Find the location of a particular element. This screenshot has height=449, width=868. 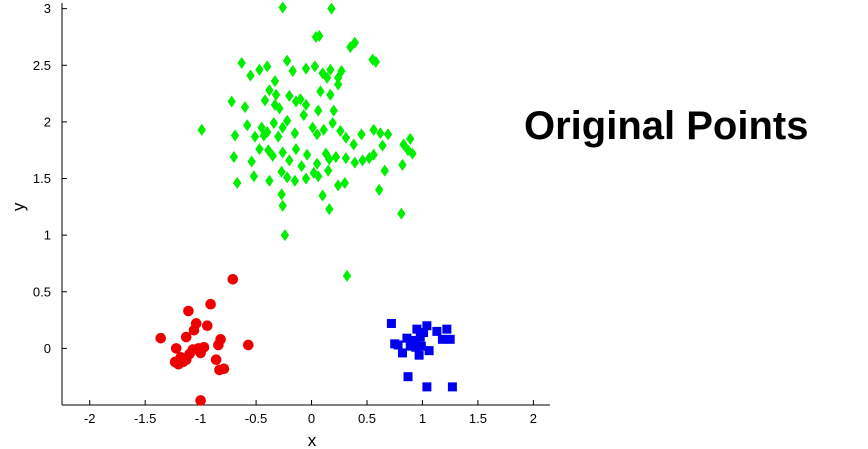

x-tick-label: -0.5 is located at coordinates (256, 418).